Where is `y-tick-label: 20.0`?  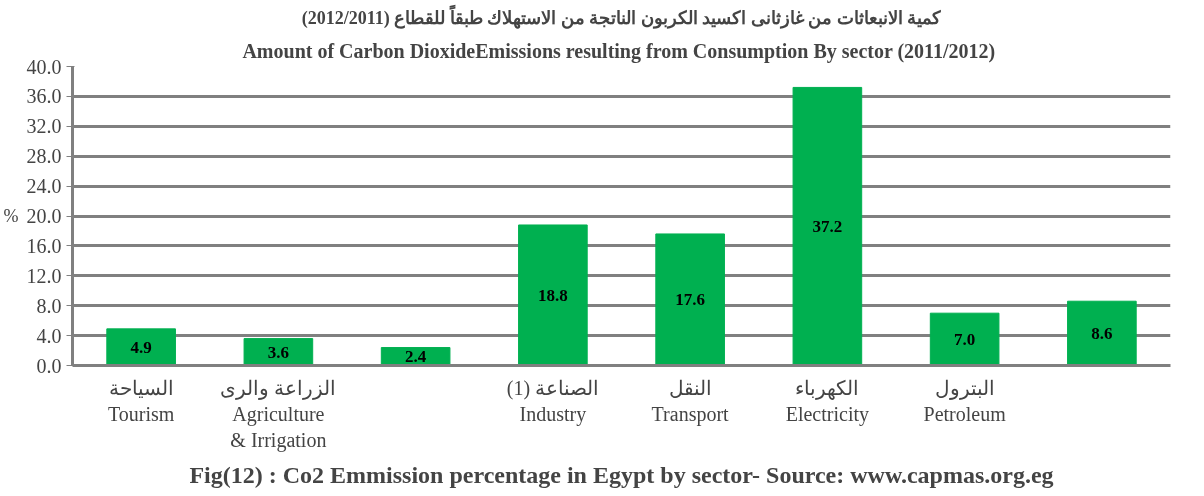 y-tick-label: 20.0 is located at coordinates (44, 216).